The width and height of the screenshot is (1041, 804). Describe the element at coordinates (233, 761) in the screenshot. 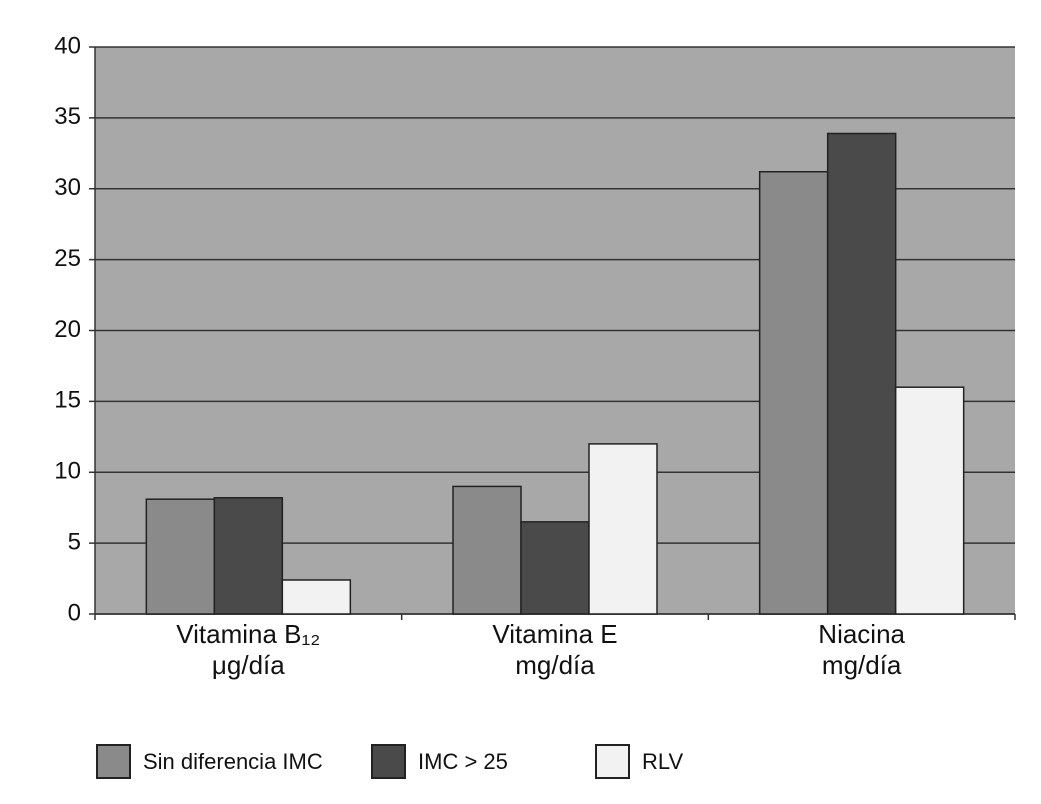

I see `legend-label: Sin diferencia IMC` at that location.